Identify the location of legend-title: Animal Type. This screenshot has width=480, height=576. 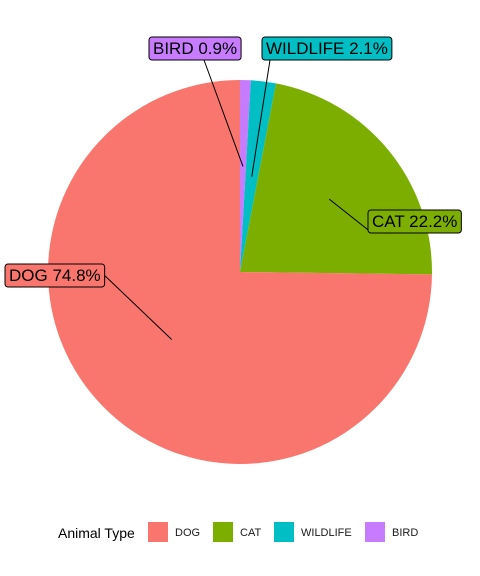
(96, 533).